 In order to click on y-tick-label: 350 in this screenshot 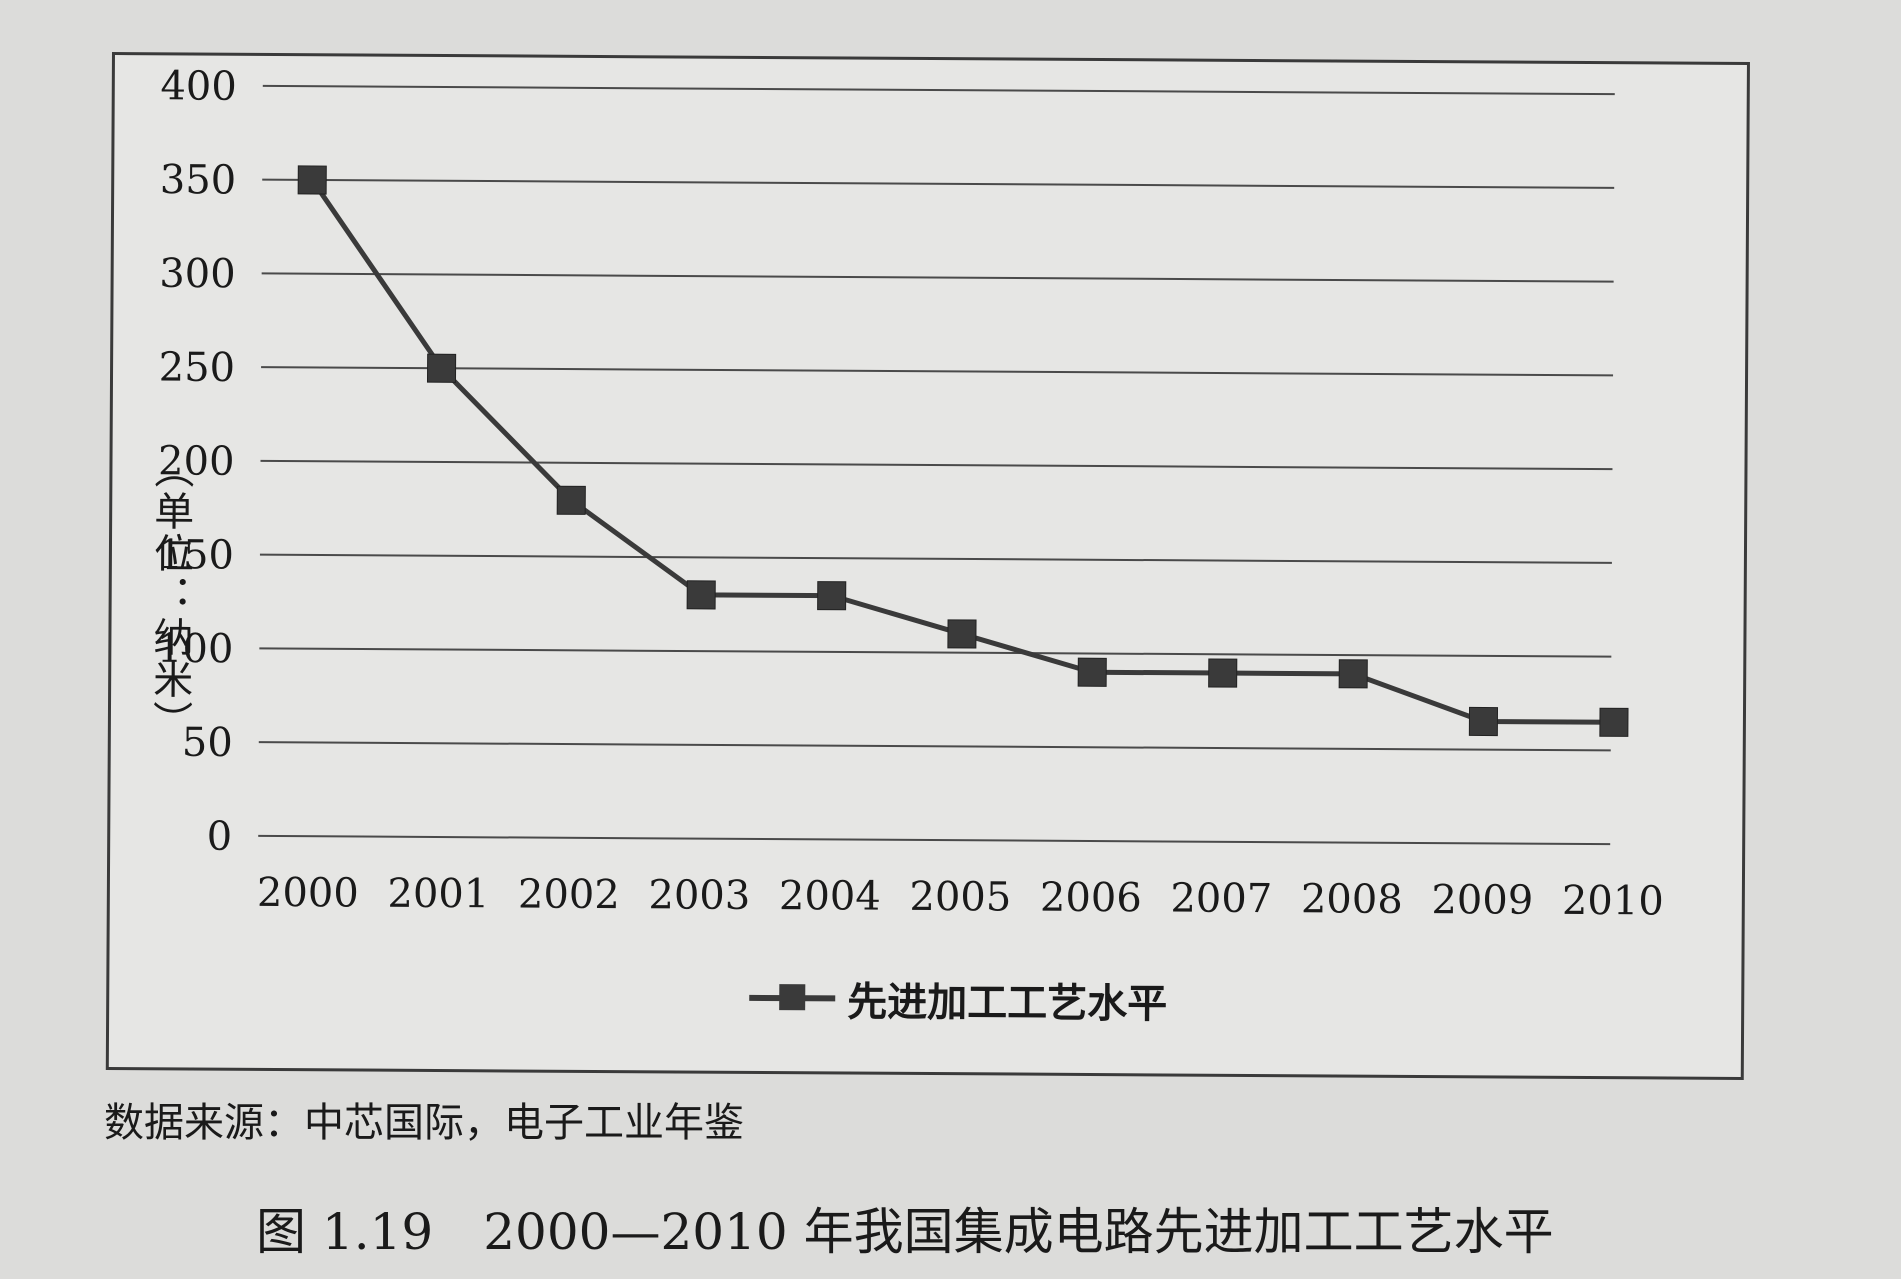, I will do `click(198, 180)`.